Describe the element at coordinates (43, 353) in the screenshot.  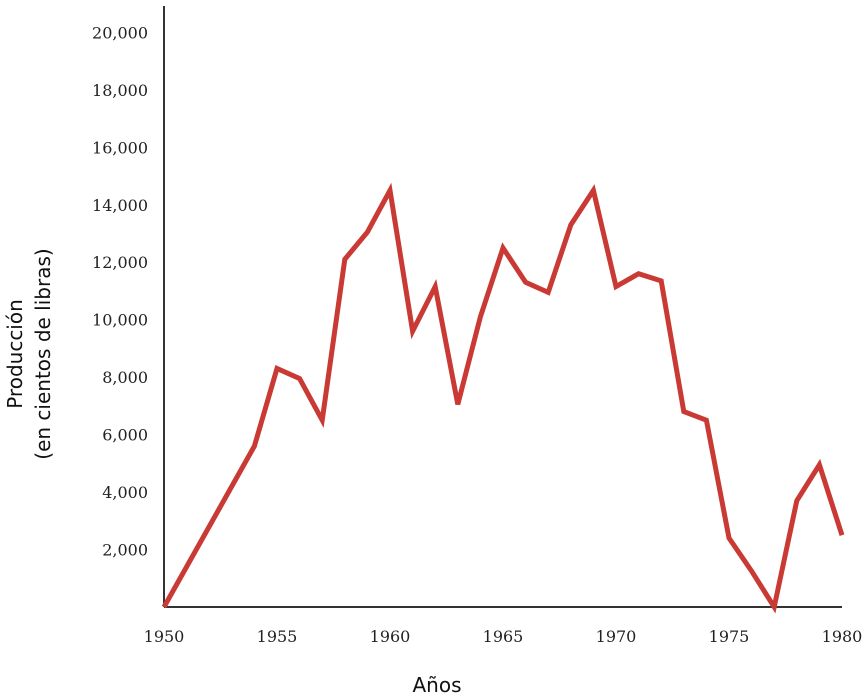
I see `y-axis-title-line2: (en cientos de libras)` at that location.